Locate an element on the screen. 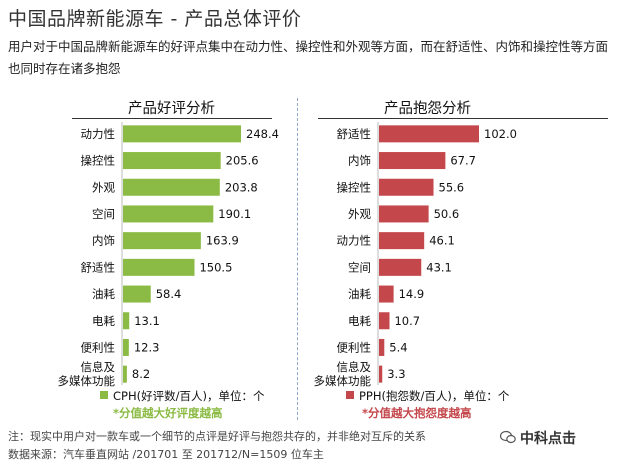 Image resolution: width=625 pixels, height=466 pixels. watermark-text: 中科点击 is located at coordinates (548, 439).